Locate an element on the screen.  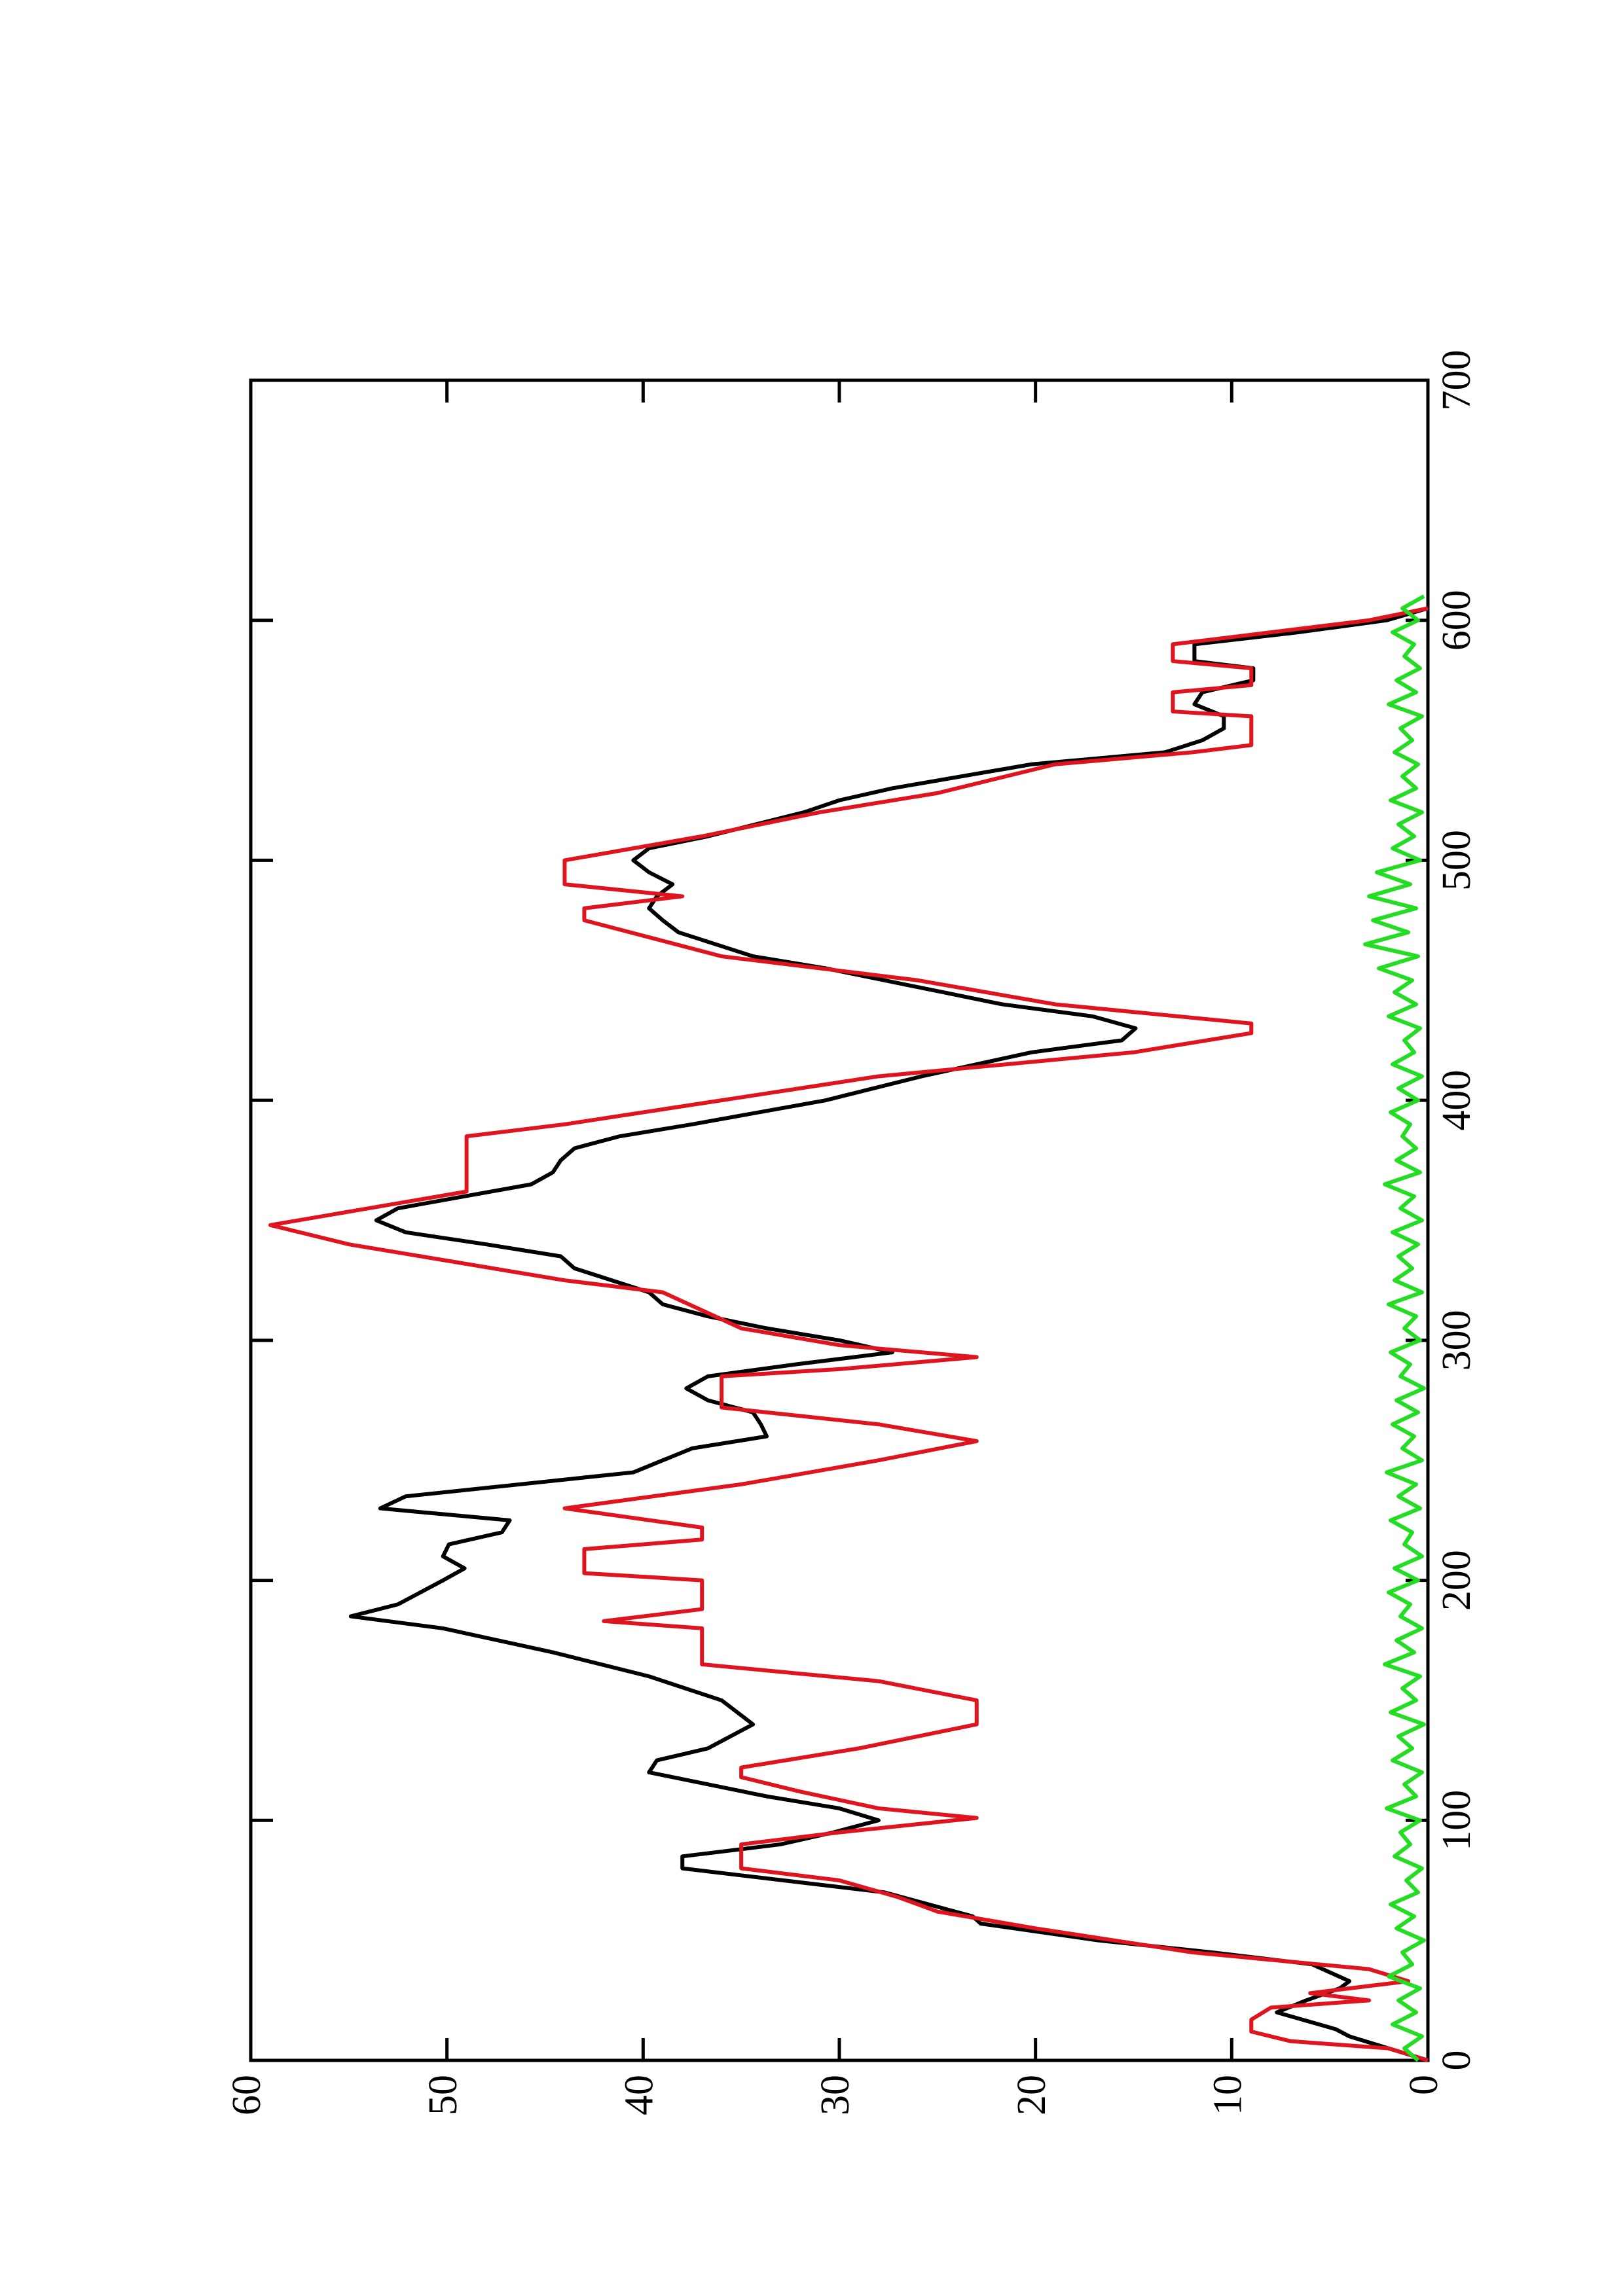
y-tick-label: 20 is located at coordinates (1032, 2095).